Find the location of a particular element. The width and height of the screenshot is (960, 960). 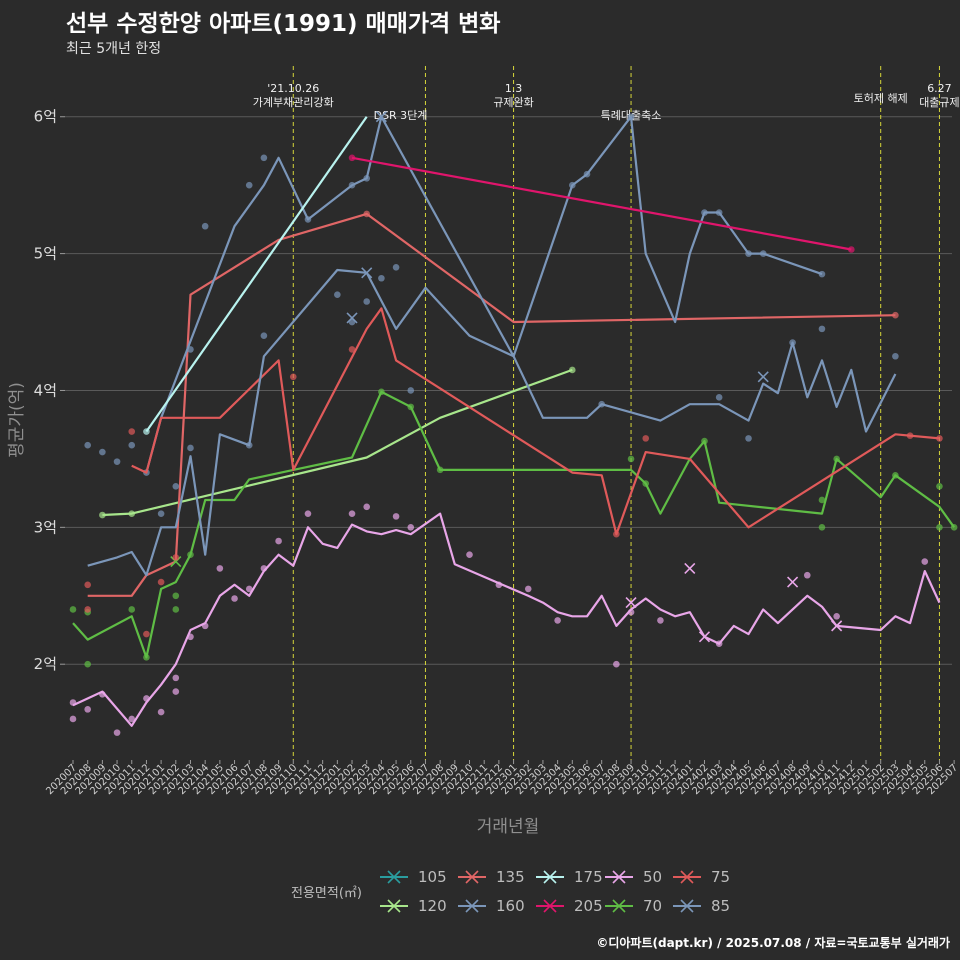

legend-item-135: 135 is located at coordinates (491, 877).